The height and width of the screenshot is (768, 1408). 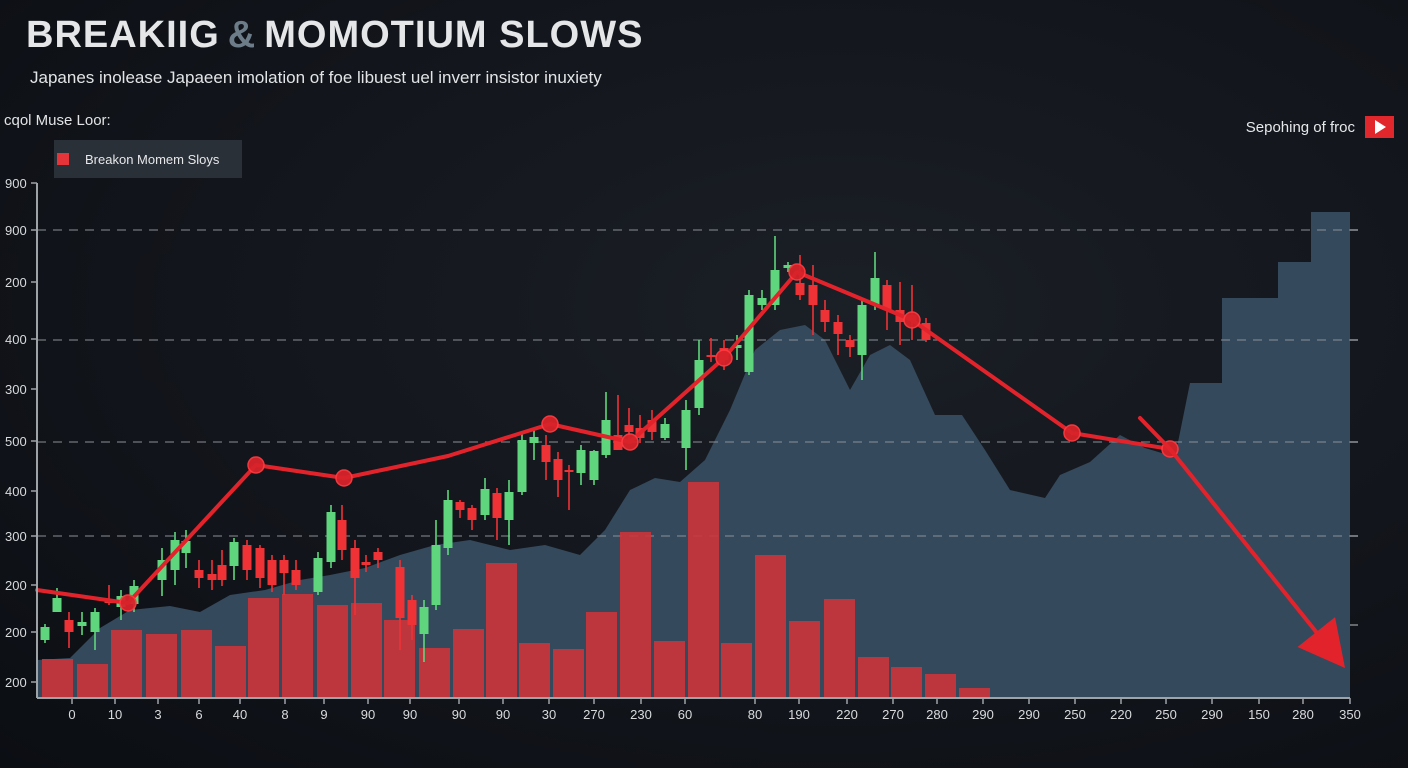 I want to click on x-tick-label: 270, so click(x=594, y=714).